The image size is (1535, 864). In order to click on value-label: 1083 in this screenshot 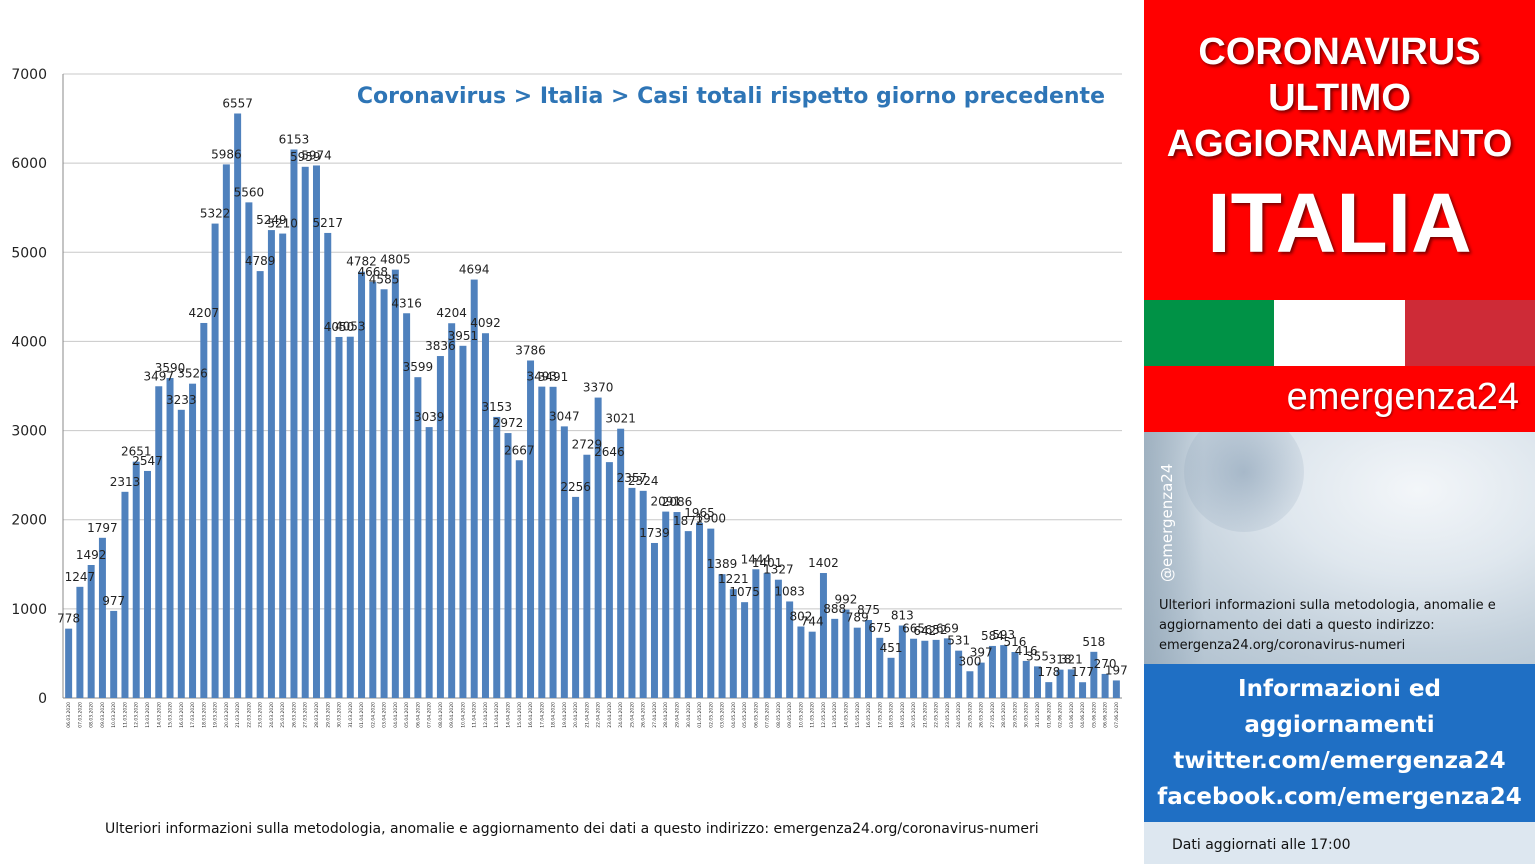, I will do `click(789, 591)`.